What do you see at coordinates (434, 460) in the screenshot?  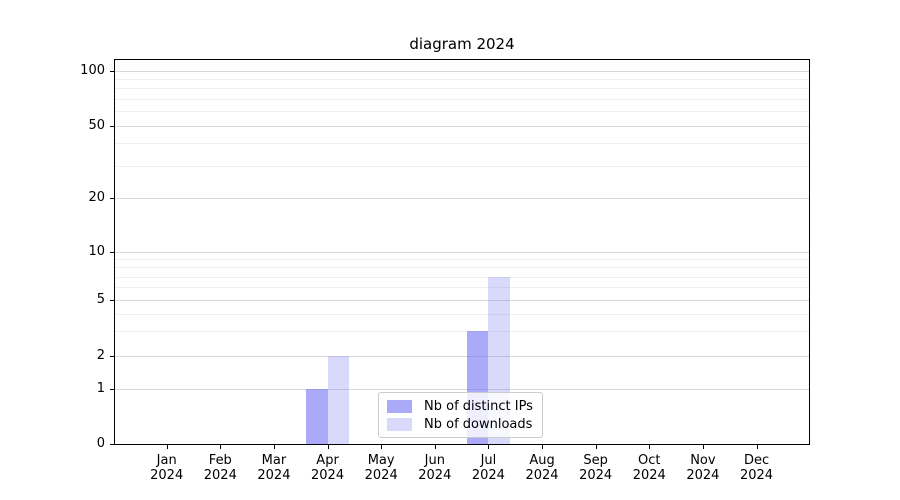 I see `x-tick-month: Jun` at bounding box center [434, 460].